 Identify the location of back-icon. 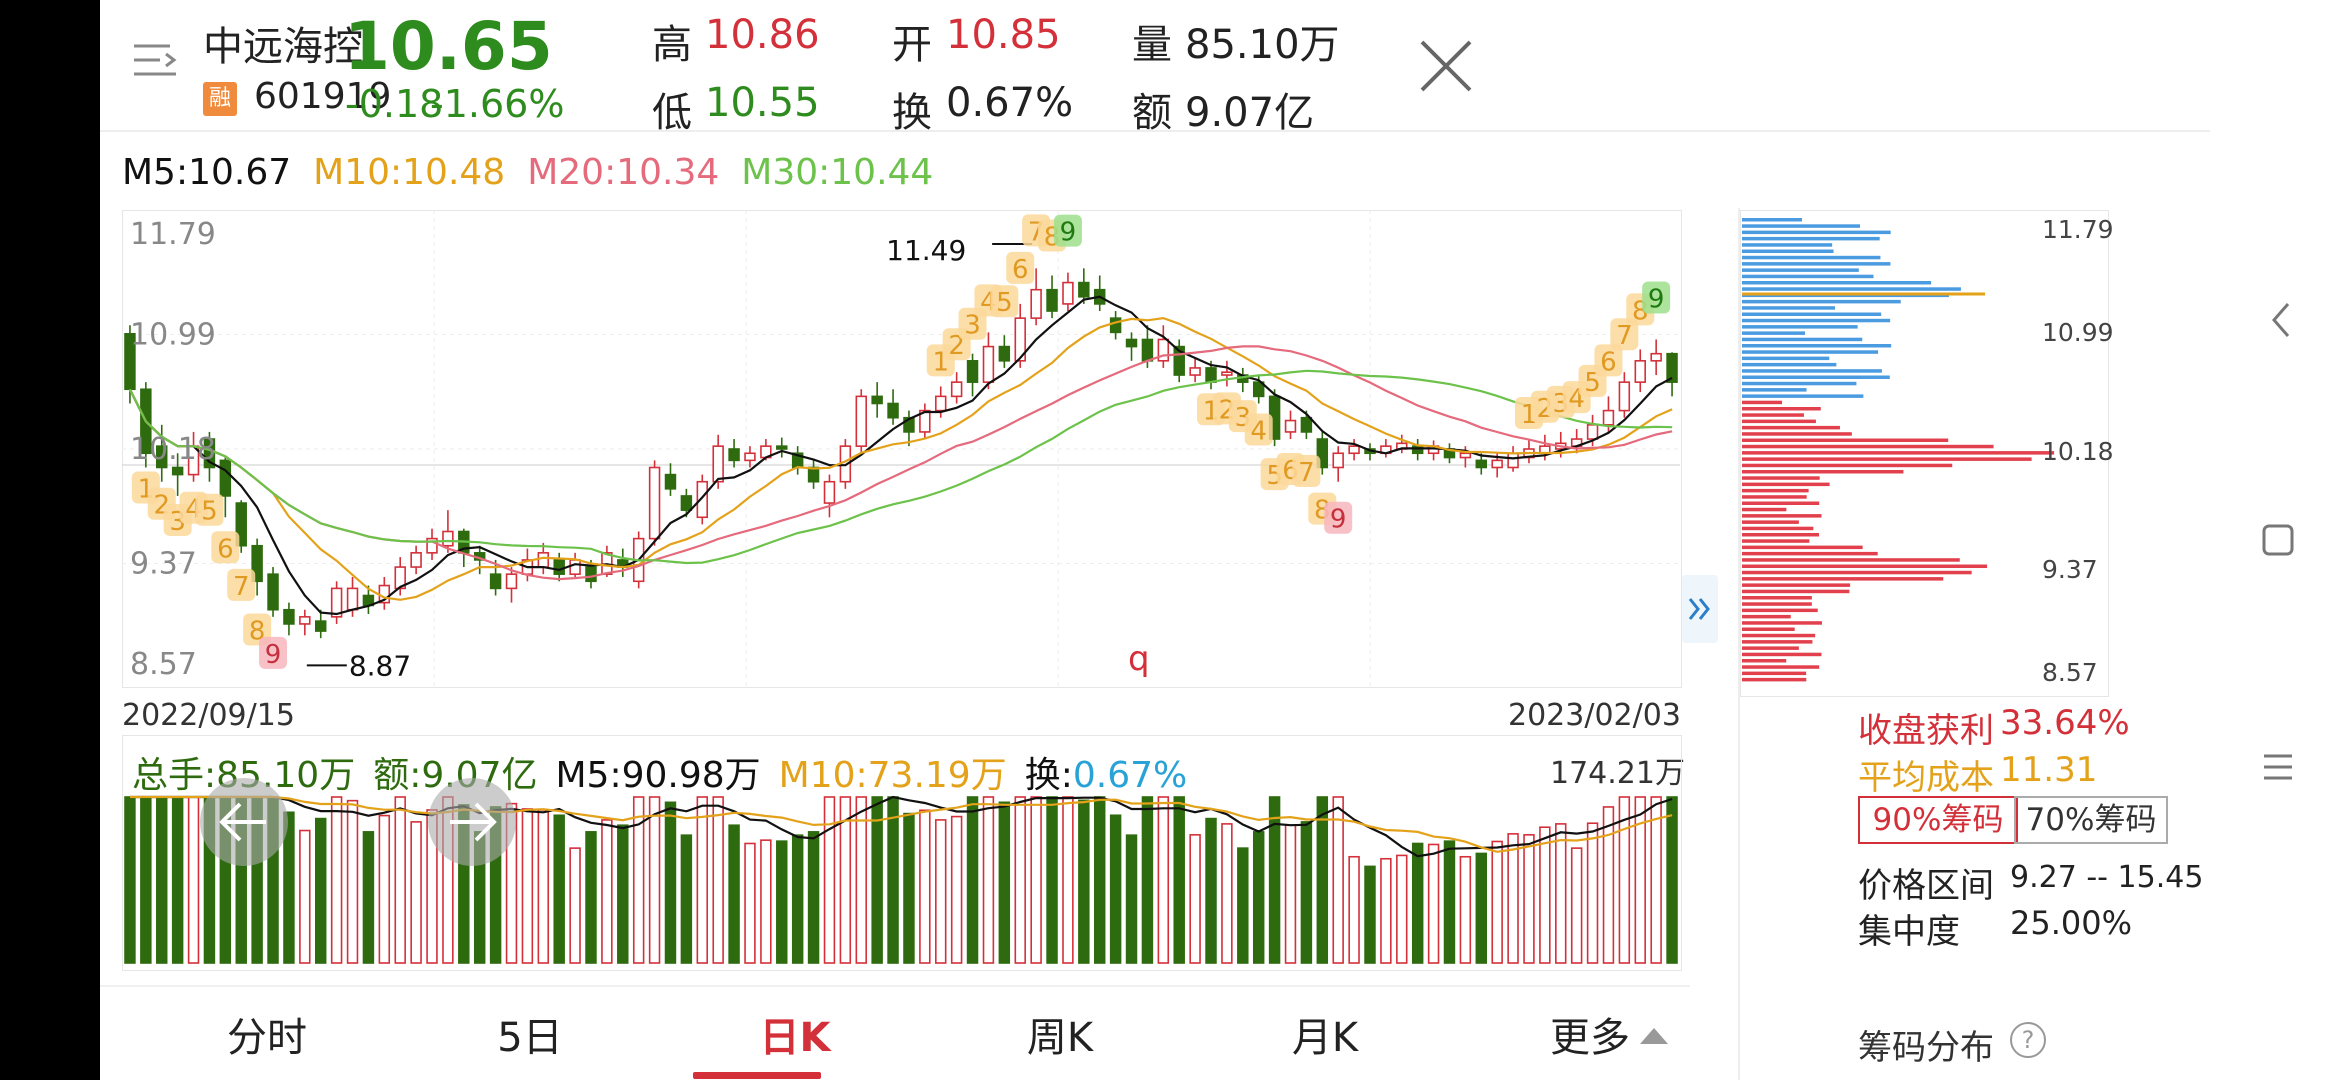
(2280, 320).